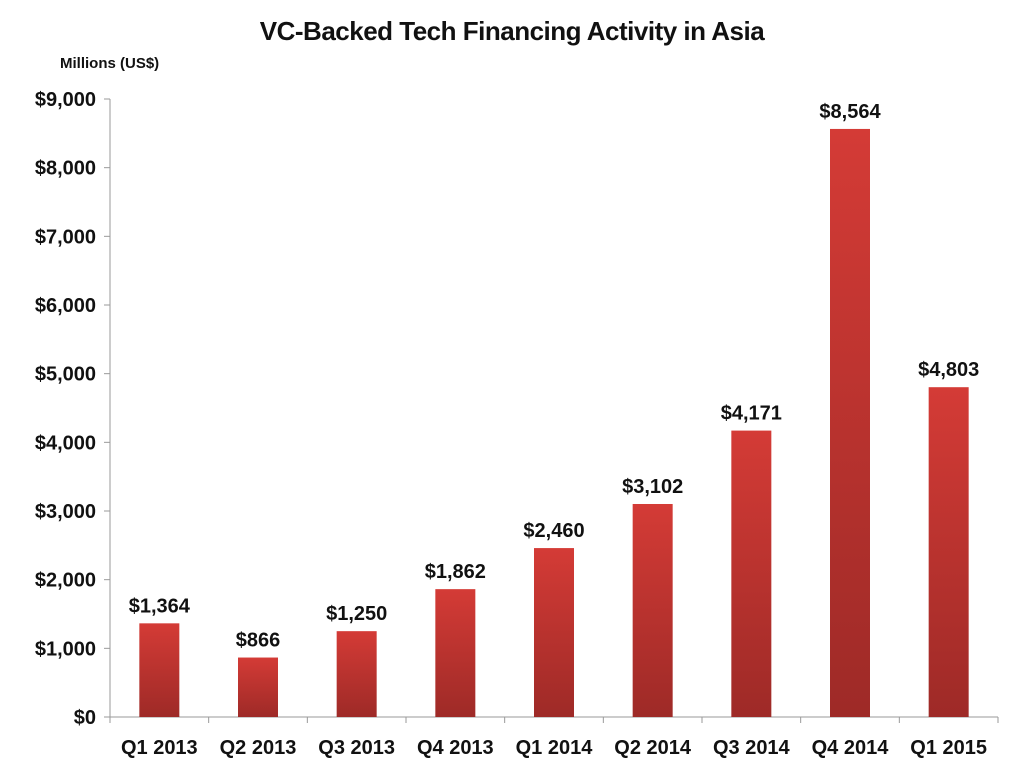 The width and height of the screenshot is (1024, 768). I want to click on data-label: $866, so click(258, 641).